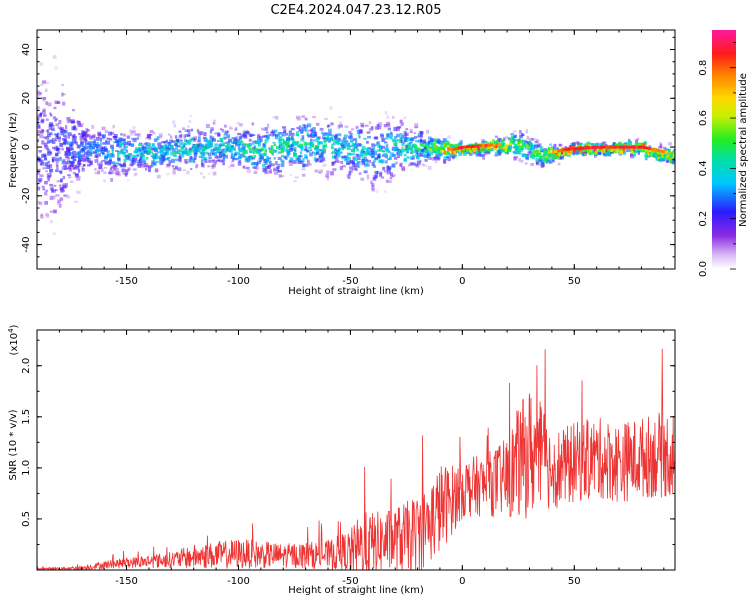  I want to click on spectrogram-ridge-cell, so click(639, 147).